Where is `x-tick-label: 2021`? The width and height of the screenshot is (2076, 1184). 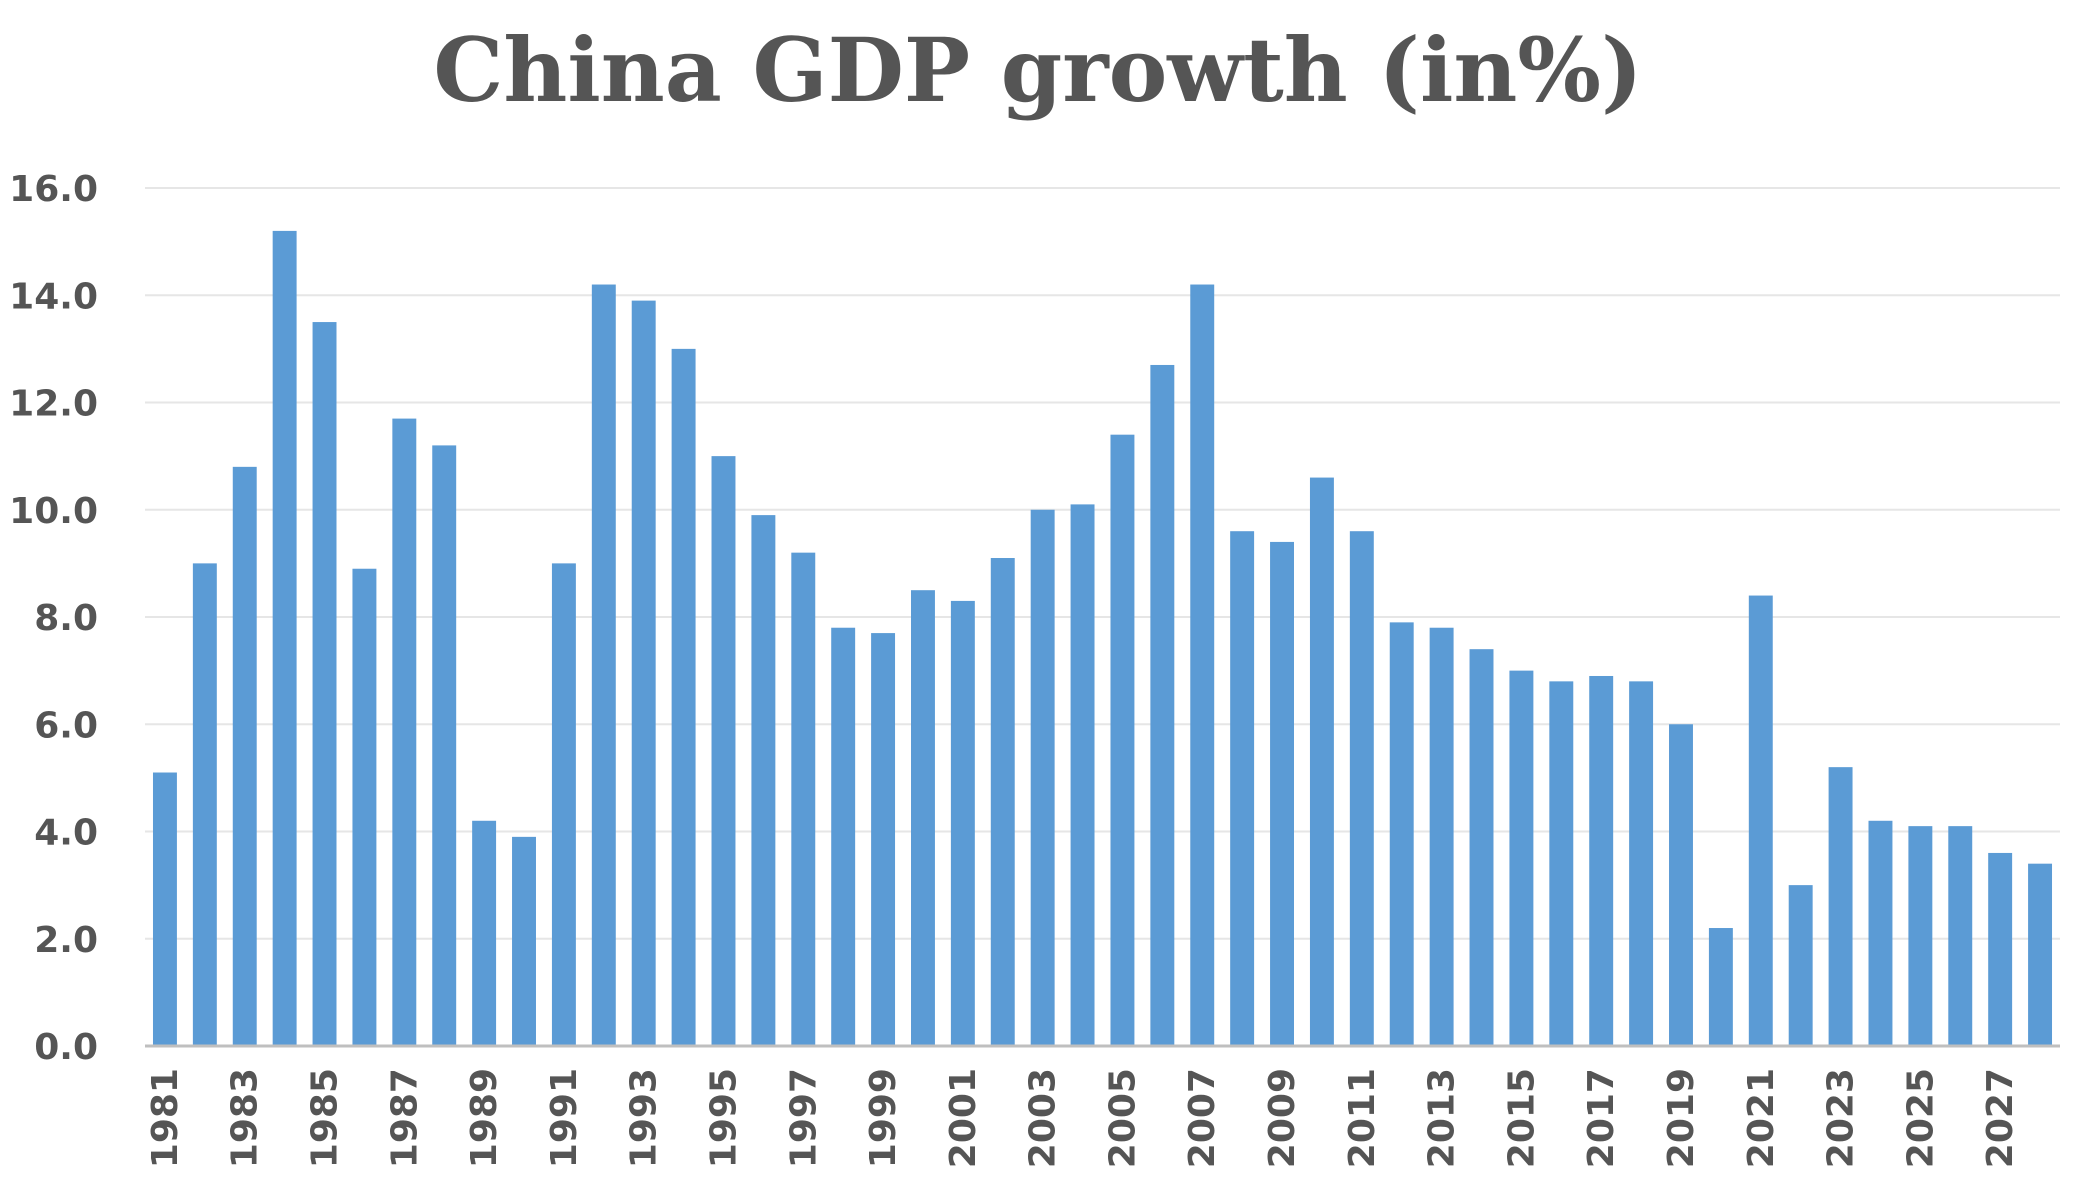
x-tick-label: 2021 is located at coordinates (1761, 1118).